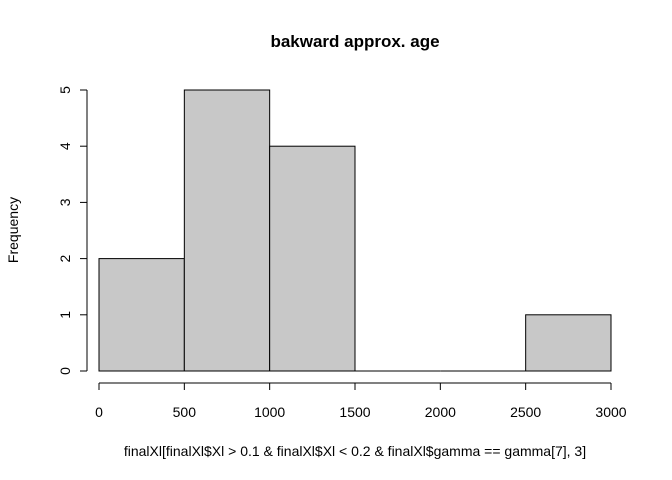  Describe the element at coordinates (65, 202) in the screenshot. I see `y-tick-label-3: 3` at that location.